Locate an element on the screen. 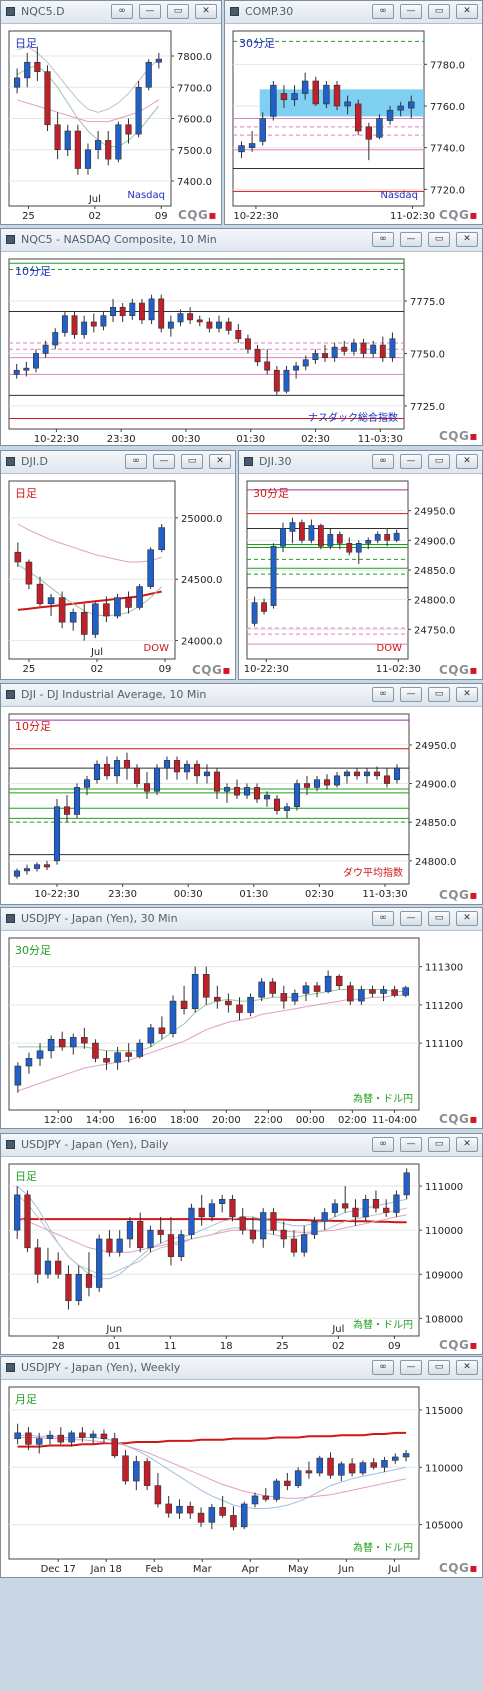 The image size is (483, 1691). window-title-bar: NQC5 - NASDAQ Composite, 10 Min ∞ — ▭ ✕ is located at coordinates (241, 240).